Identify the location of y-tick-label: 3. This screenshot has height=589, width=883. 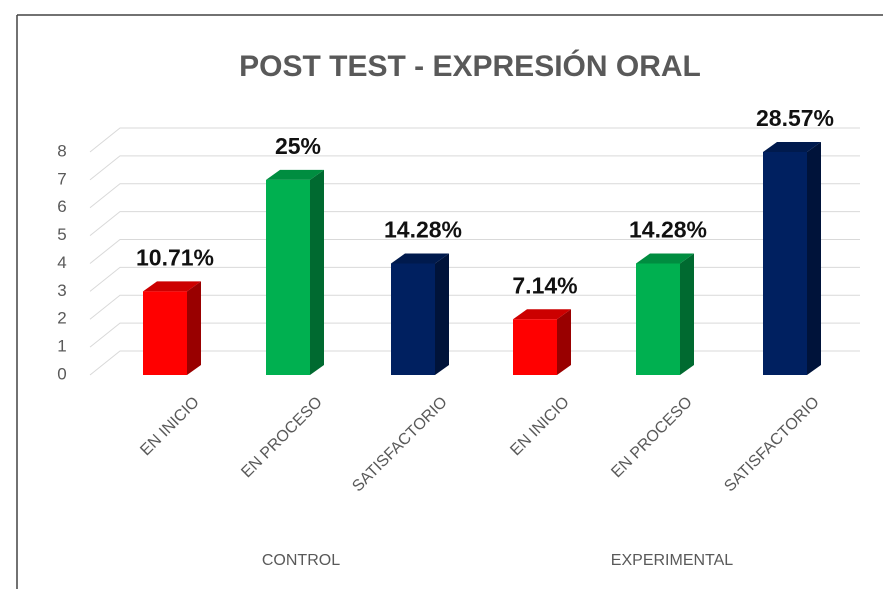
(61, 290).